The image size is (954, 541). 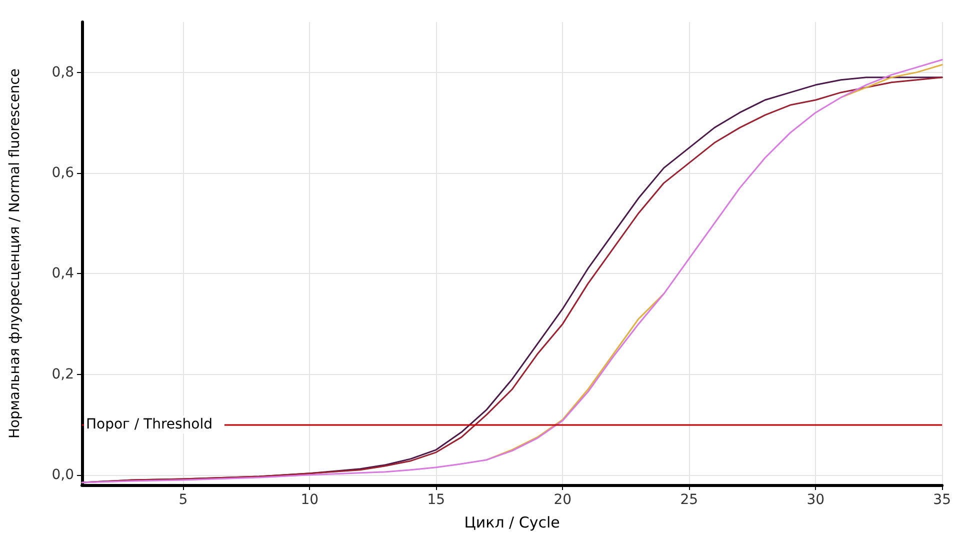 What do you see at coordinates (436, 500) in the screenshot?
I see `x-tick-label: 15` at bounding box center [436, 500].